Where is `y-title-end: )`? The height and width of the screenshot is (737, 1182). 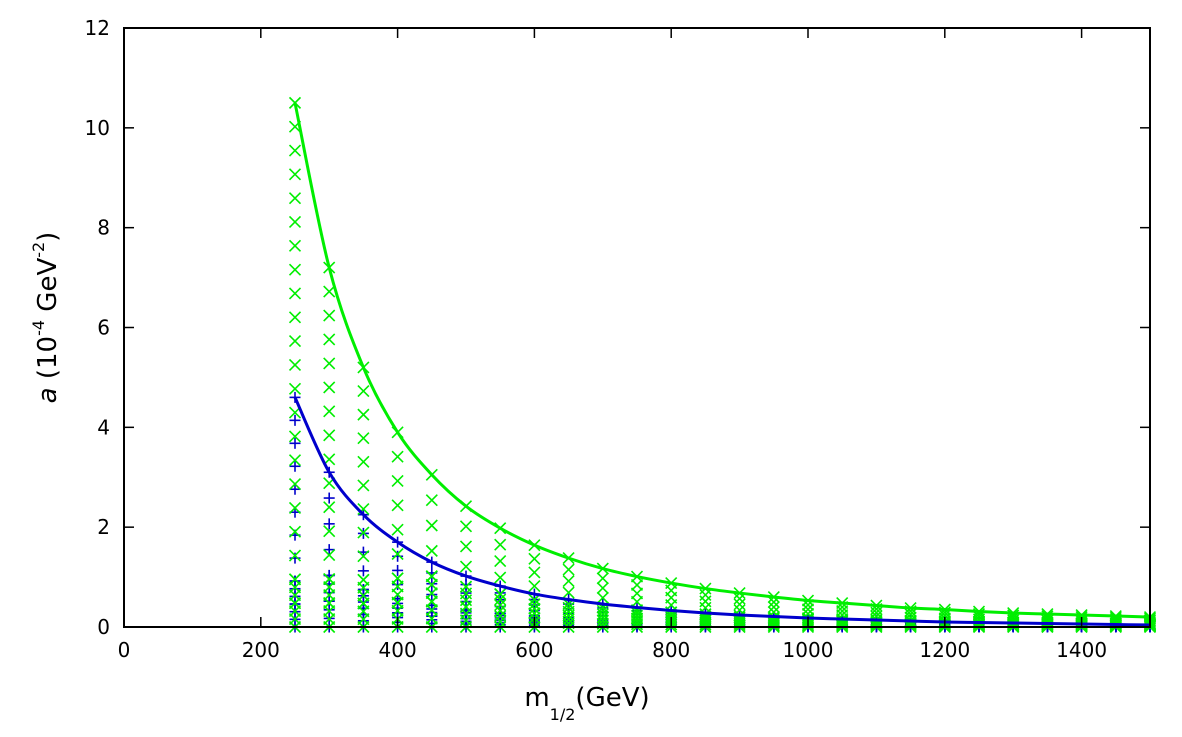
y-title-end: ) is located at coordinates (48, 237).